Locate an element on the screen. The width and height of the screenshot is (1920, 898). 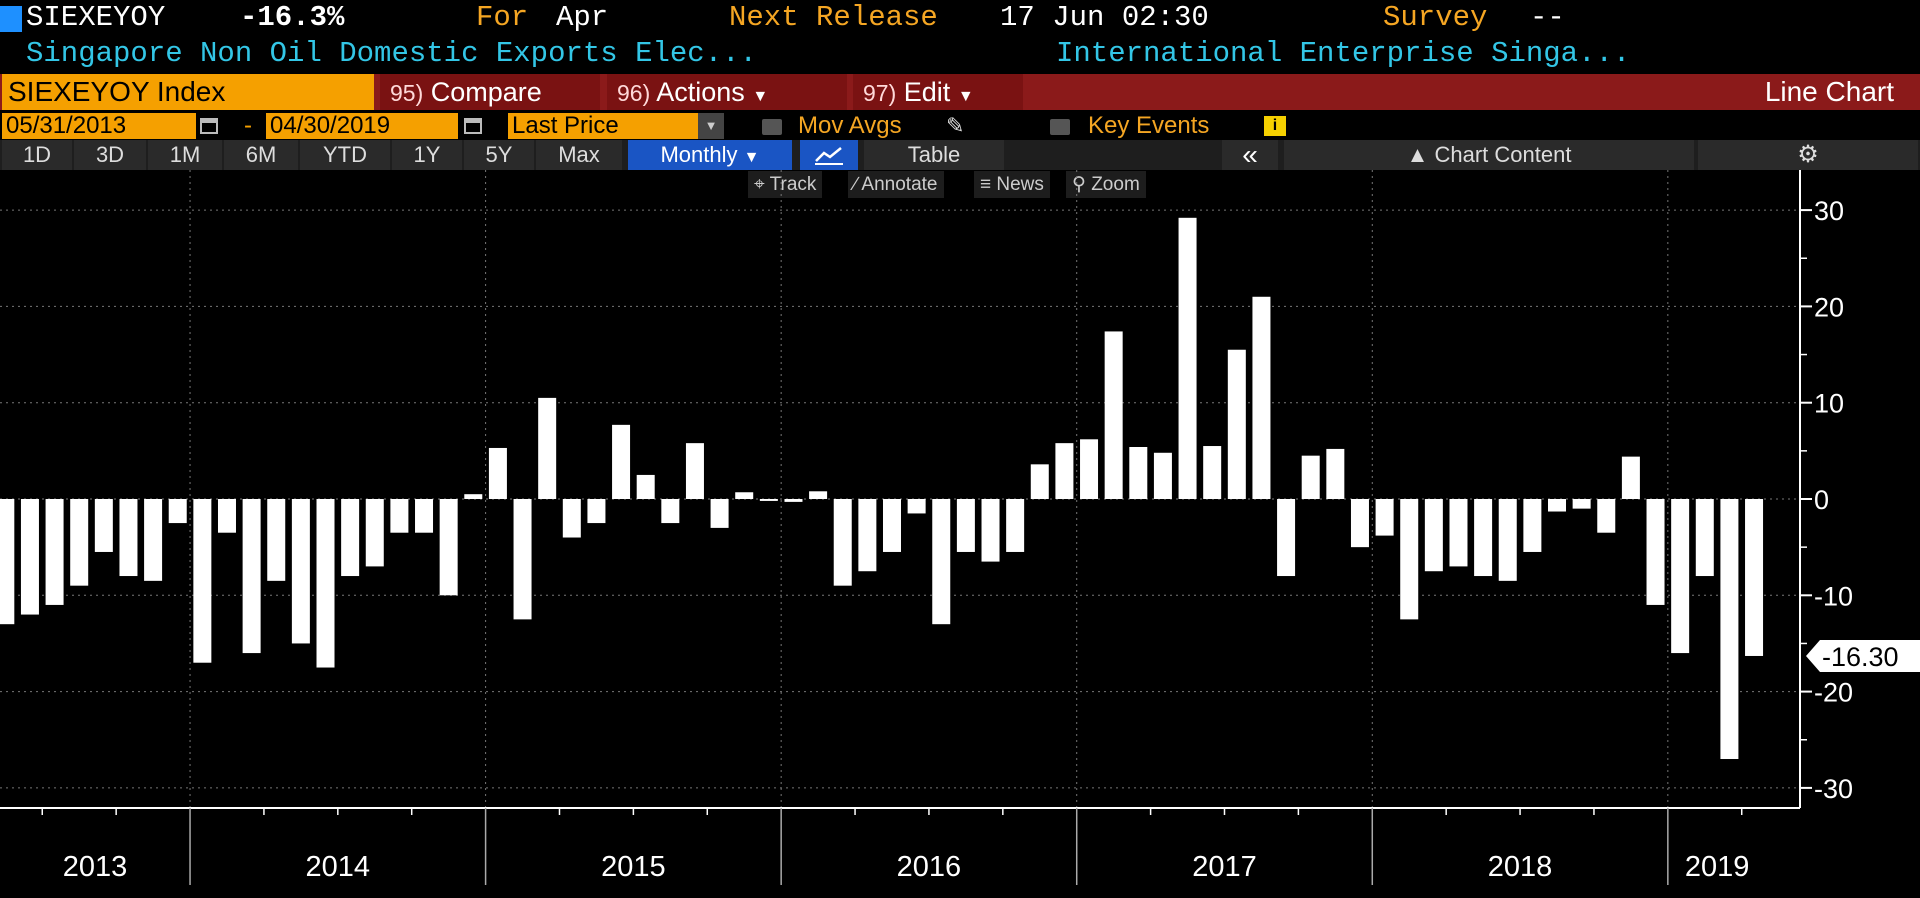
period-3d-button: 3D is located at coordinates (110, 155).